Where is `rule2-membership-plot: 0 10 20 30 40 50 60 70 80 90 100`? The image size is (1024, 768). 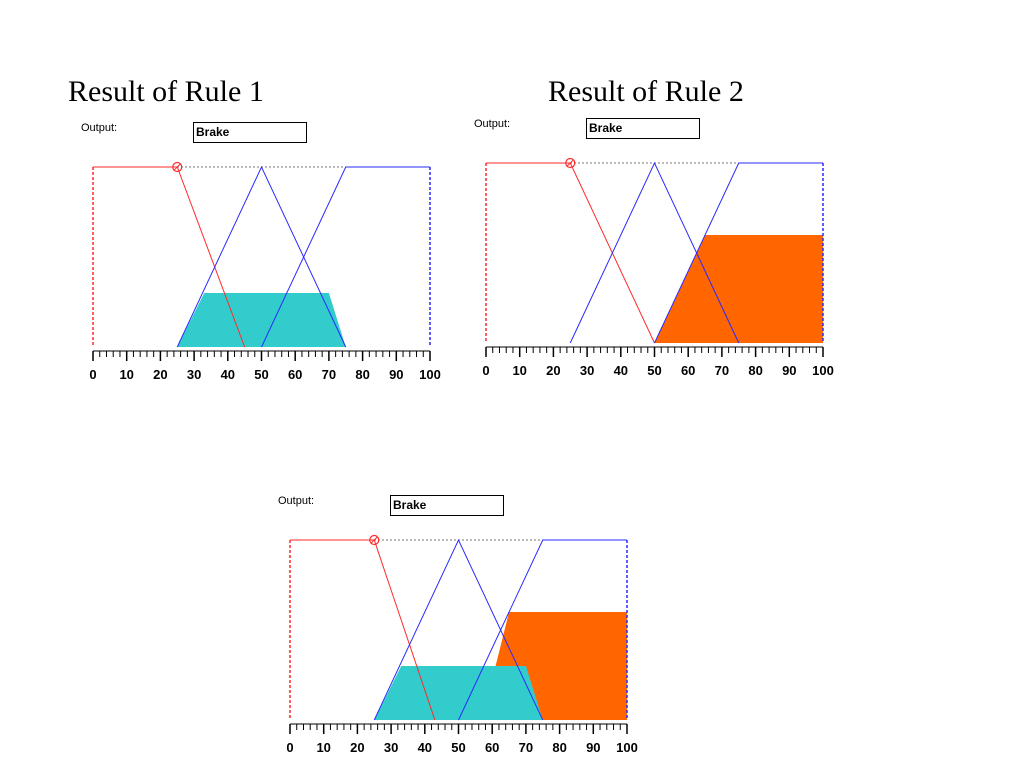
rule2-membership-plot: 0 10 20 30 40 50 60 70 80 90 100 is located at coordinates (658, 267).